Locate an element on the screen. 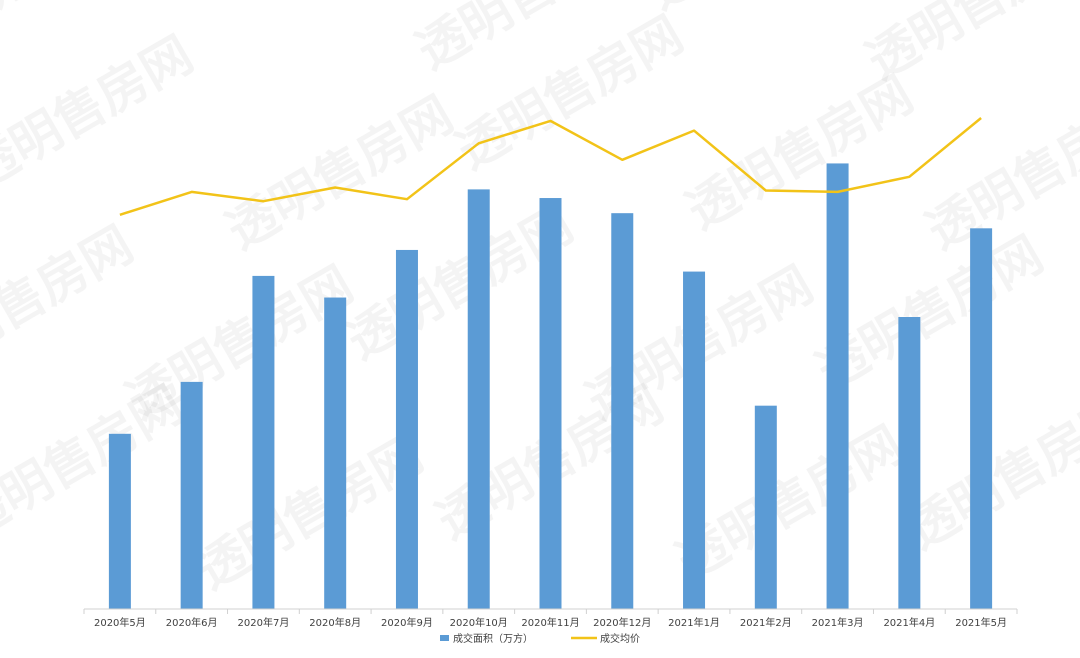 This screenshot has width=1080, height=658. legend-swatch-area is located at coordinates (444, 638).